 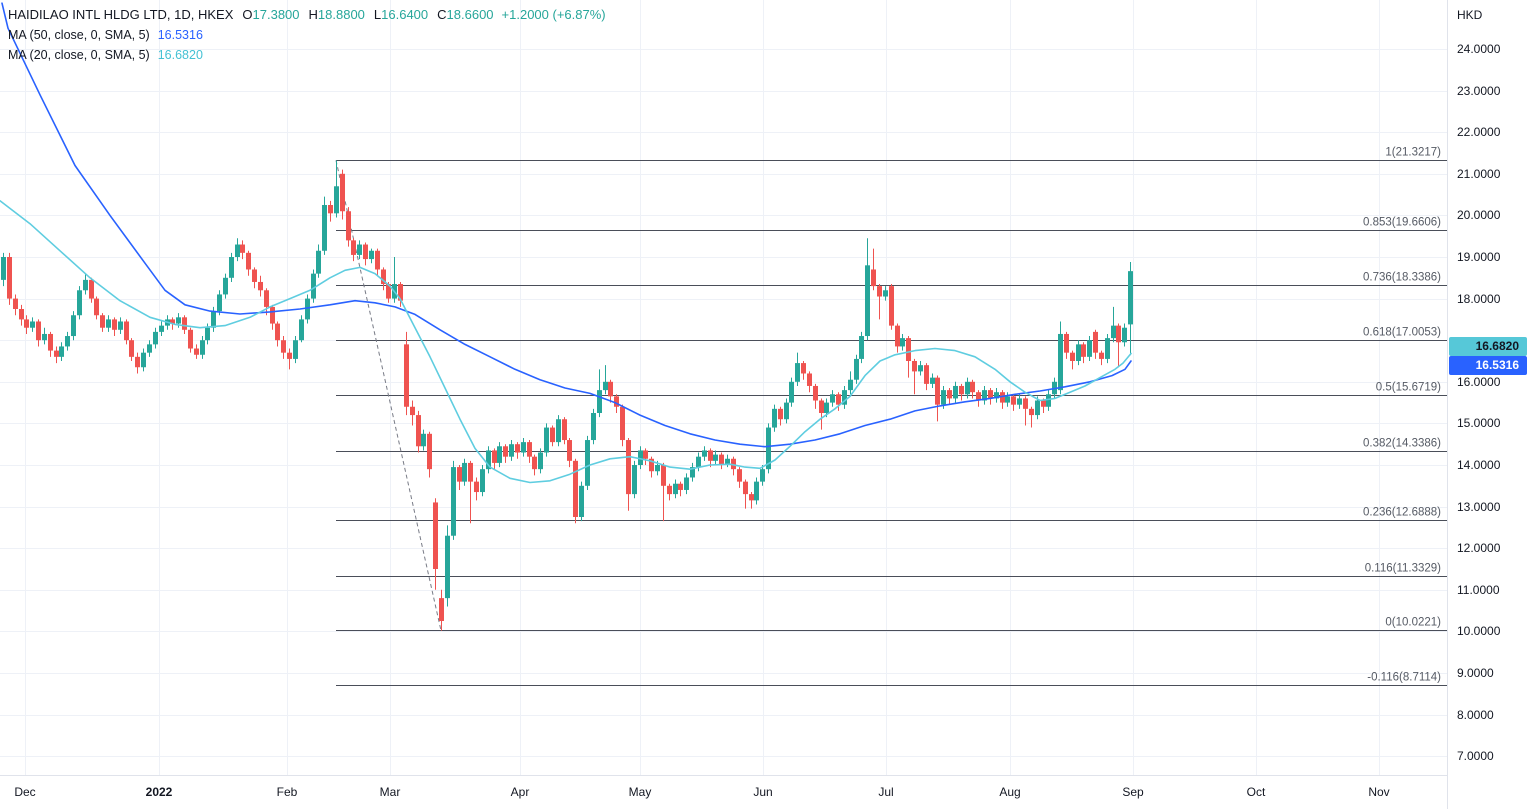 What do you see at coordinates (1479, 631) in the screenshot?
I see `price-tick-label: 10.0000` at bounding box center [1479, 631].